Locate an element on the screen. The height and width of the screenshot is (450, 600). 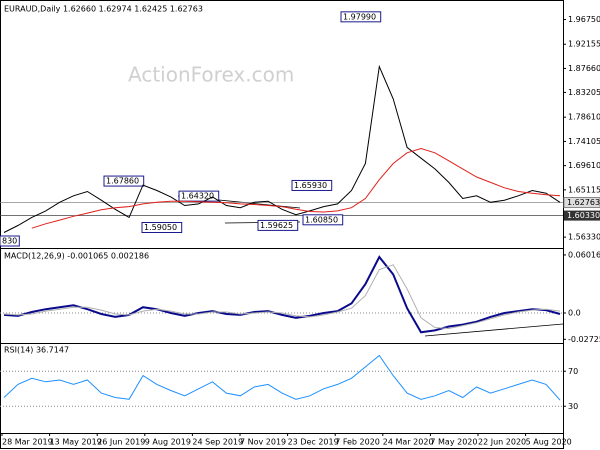
x-tick-label: 7 Feb 2020 is located at coordinates (357, 442).